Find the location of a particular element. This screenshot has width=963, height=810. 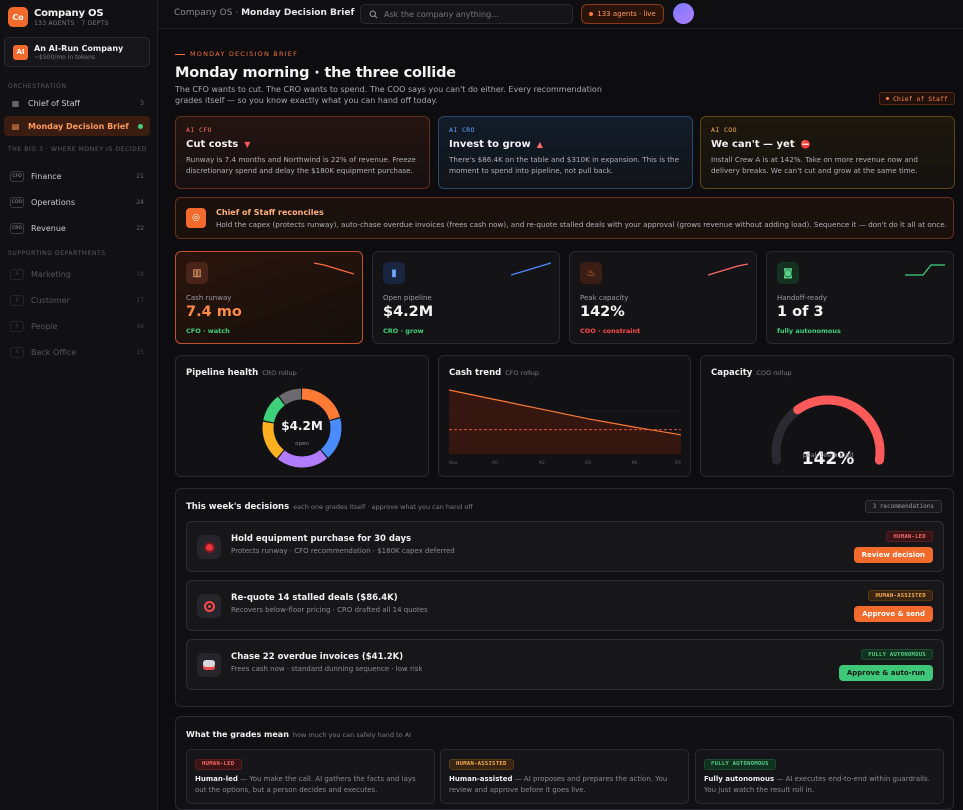

kpi-open-pipeline: ▮ Open pipeline $4.2M CRO · grow is located at coordinates (466, 297).